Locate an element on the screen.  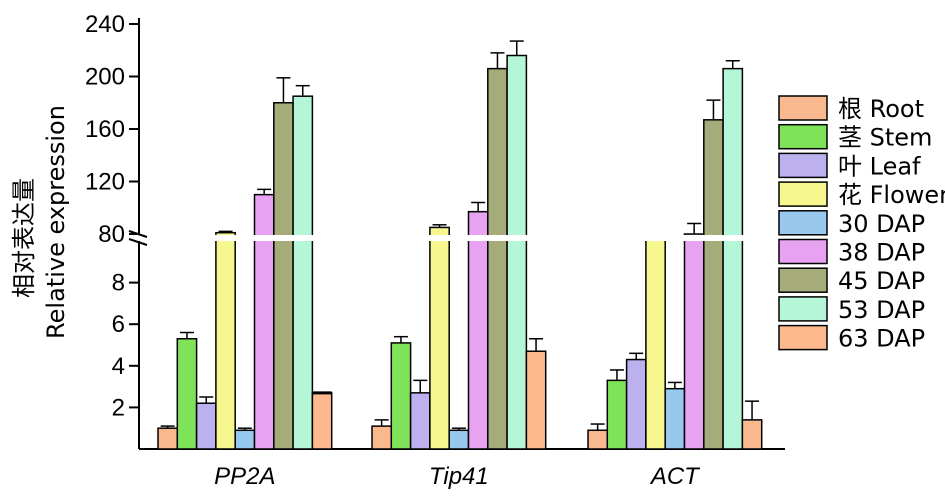
x-category-label: ACT is located at coordinates (675, 476).